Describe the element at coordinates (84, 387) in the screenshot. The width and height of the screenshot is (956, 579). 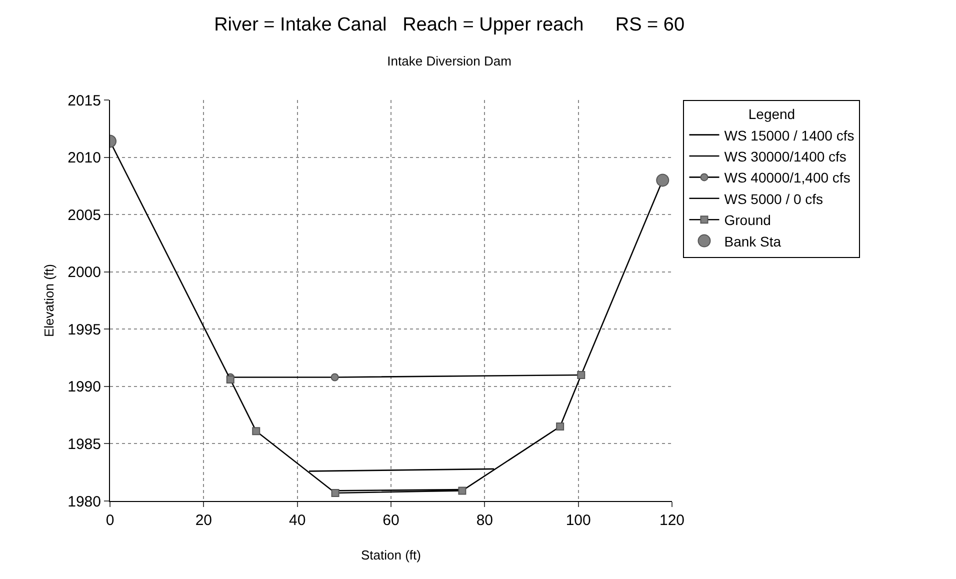
I see `y-tick-label: 1990` at that location.